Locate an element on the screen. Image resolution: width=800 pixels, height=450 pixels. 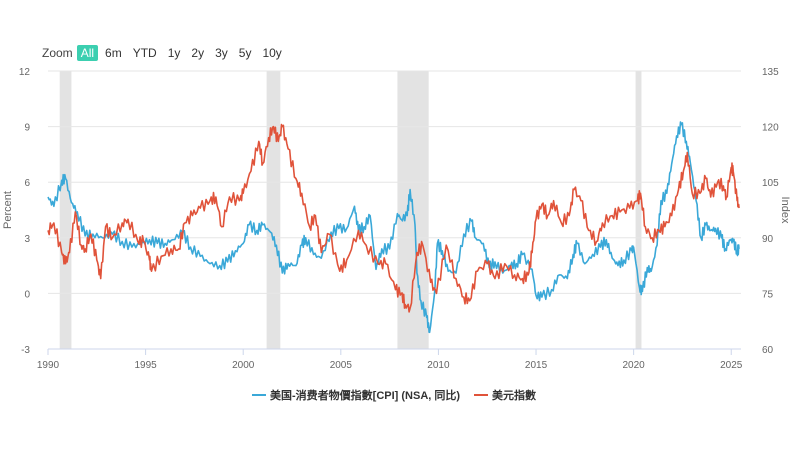
zoom-button-6m: 6m is located at coordinates (113, 53).